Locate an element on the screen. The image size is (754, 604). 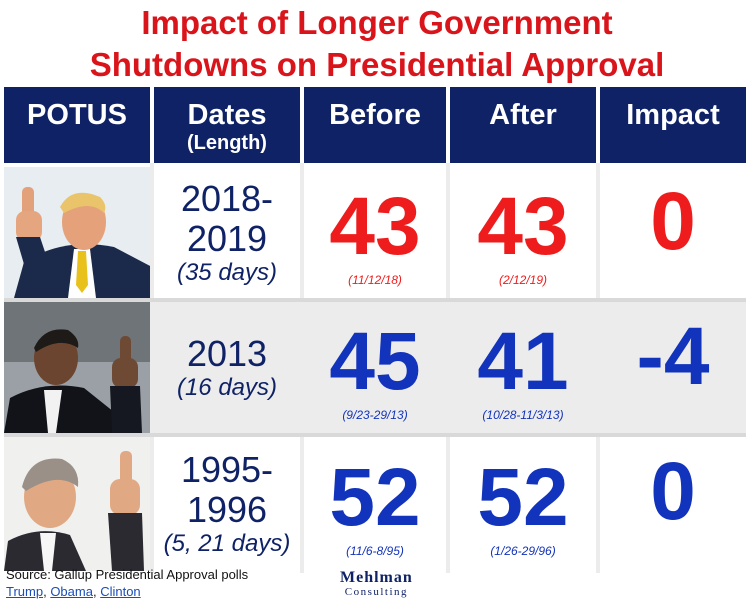
after-cell: 43 (2/12/19) is located at coordinates (523, 232).